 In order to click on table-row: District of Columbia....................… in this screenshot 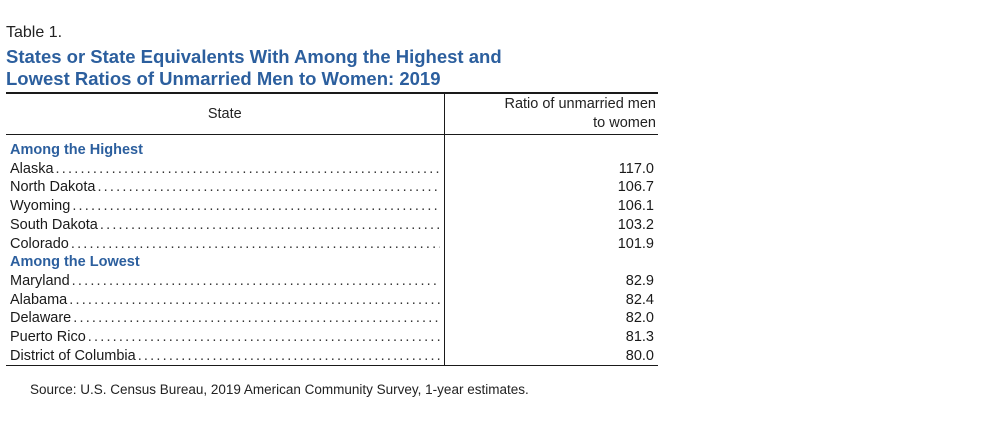, I will do `click(332, 356)`.